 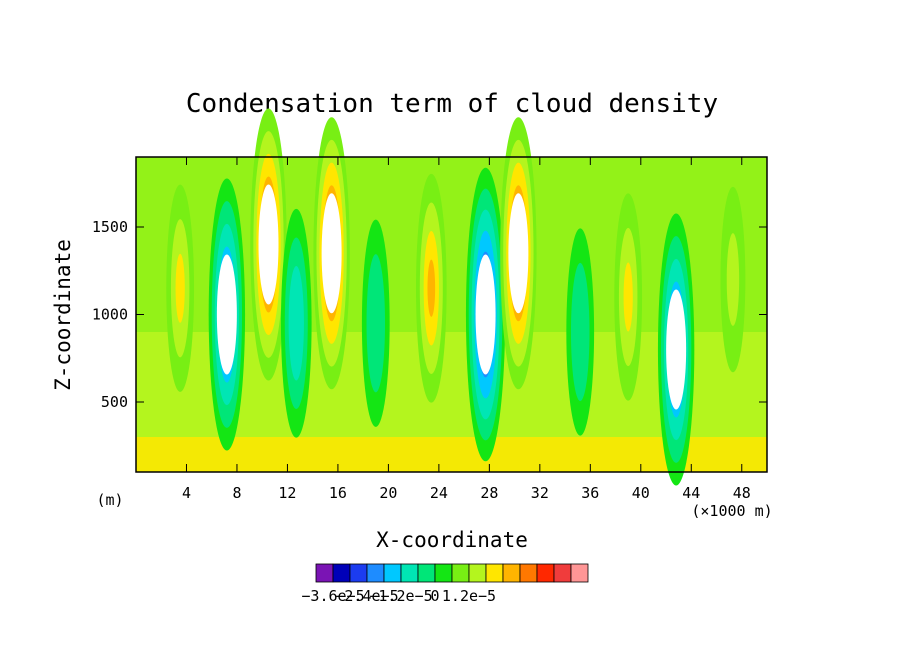 What do you see at coordinates (452, 104) in the screenshot?
I see `chart-title: Condensation term of cloud density` at bounding box center [452, 104].